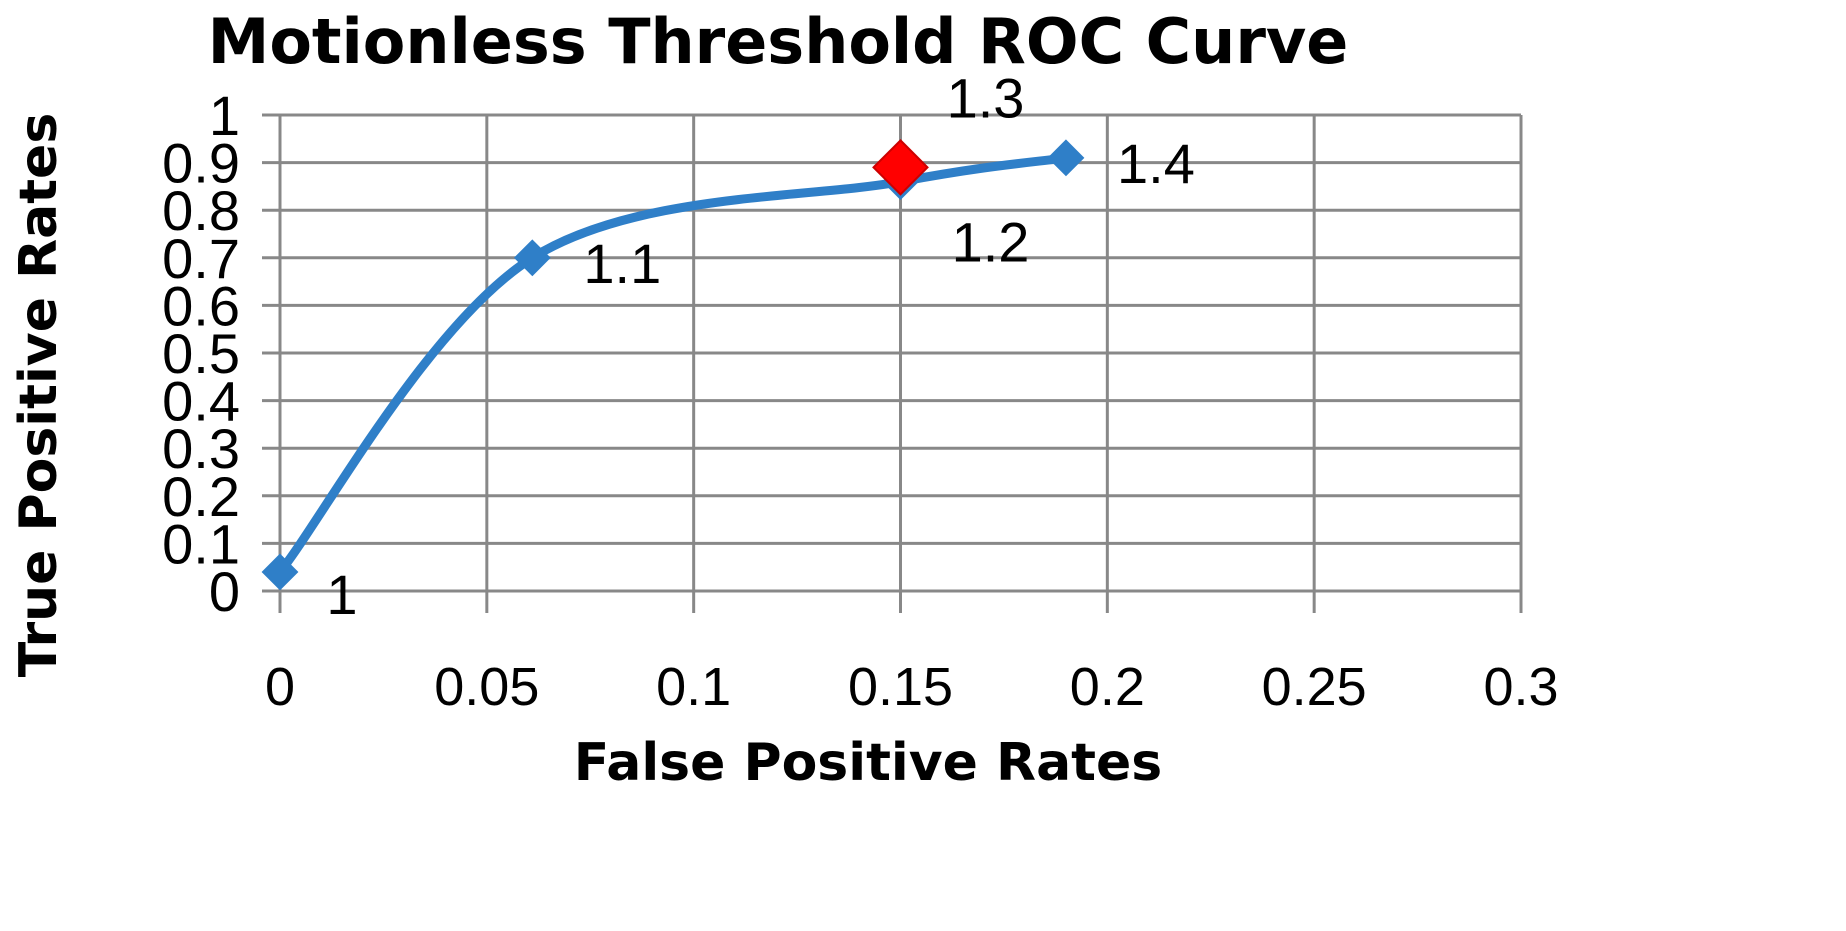  Describe the element at coordinates (224, 591) in the screenshot. I see `y-tick-label: 0` at that location.